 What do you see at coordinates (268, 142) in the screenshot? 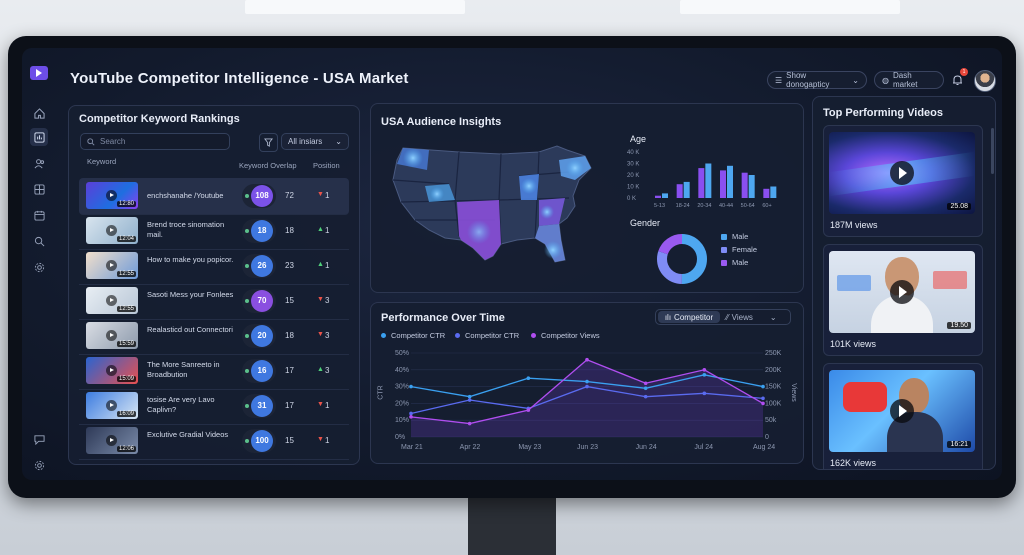
I see `filter-button` at bounding box center [268, 142].